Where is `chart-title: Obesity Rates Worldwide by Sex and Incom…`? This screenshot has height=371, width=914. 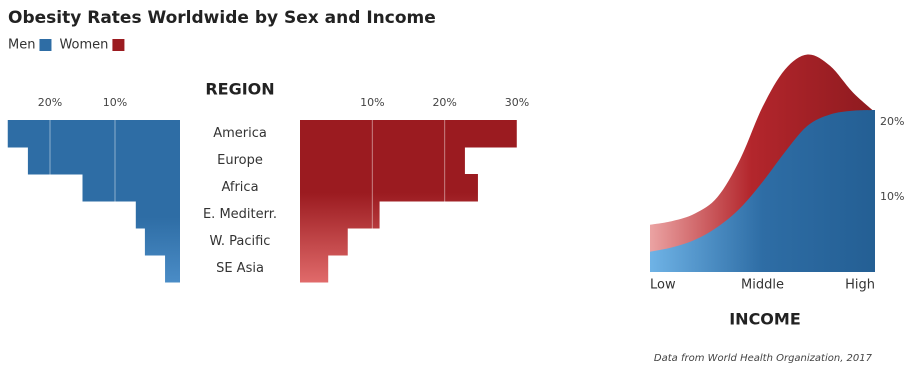
chart-title: Obesity Rates Worldwide by Sex and Incom… is located at coordinates (222, 18).